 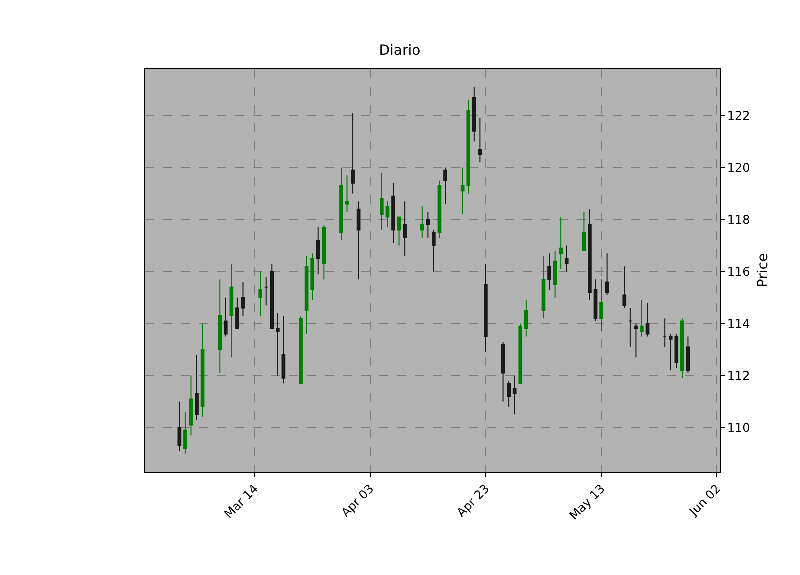 What do you see at coordinates (705, 501) in the screenshot?
I see `x-tick-label: Jun 02` at bounding box center [705, 501].